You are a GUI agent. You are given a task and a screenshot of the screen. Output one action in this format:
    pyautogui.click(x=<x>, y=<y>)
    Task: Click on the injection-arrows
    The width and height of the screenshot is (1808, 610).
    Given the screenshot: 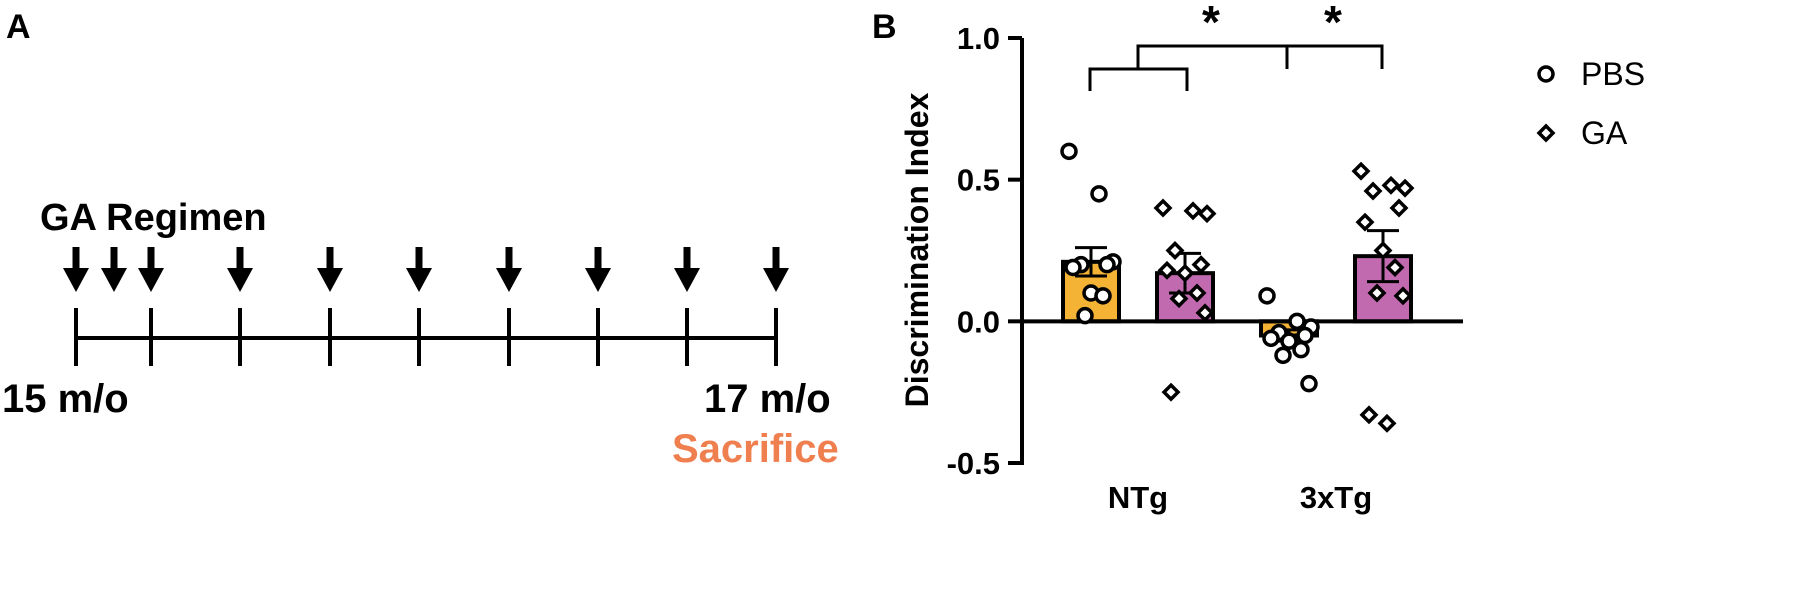 What is the action you would take?
    pyautogui.click(x=426, y=269)
    